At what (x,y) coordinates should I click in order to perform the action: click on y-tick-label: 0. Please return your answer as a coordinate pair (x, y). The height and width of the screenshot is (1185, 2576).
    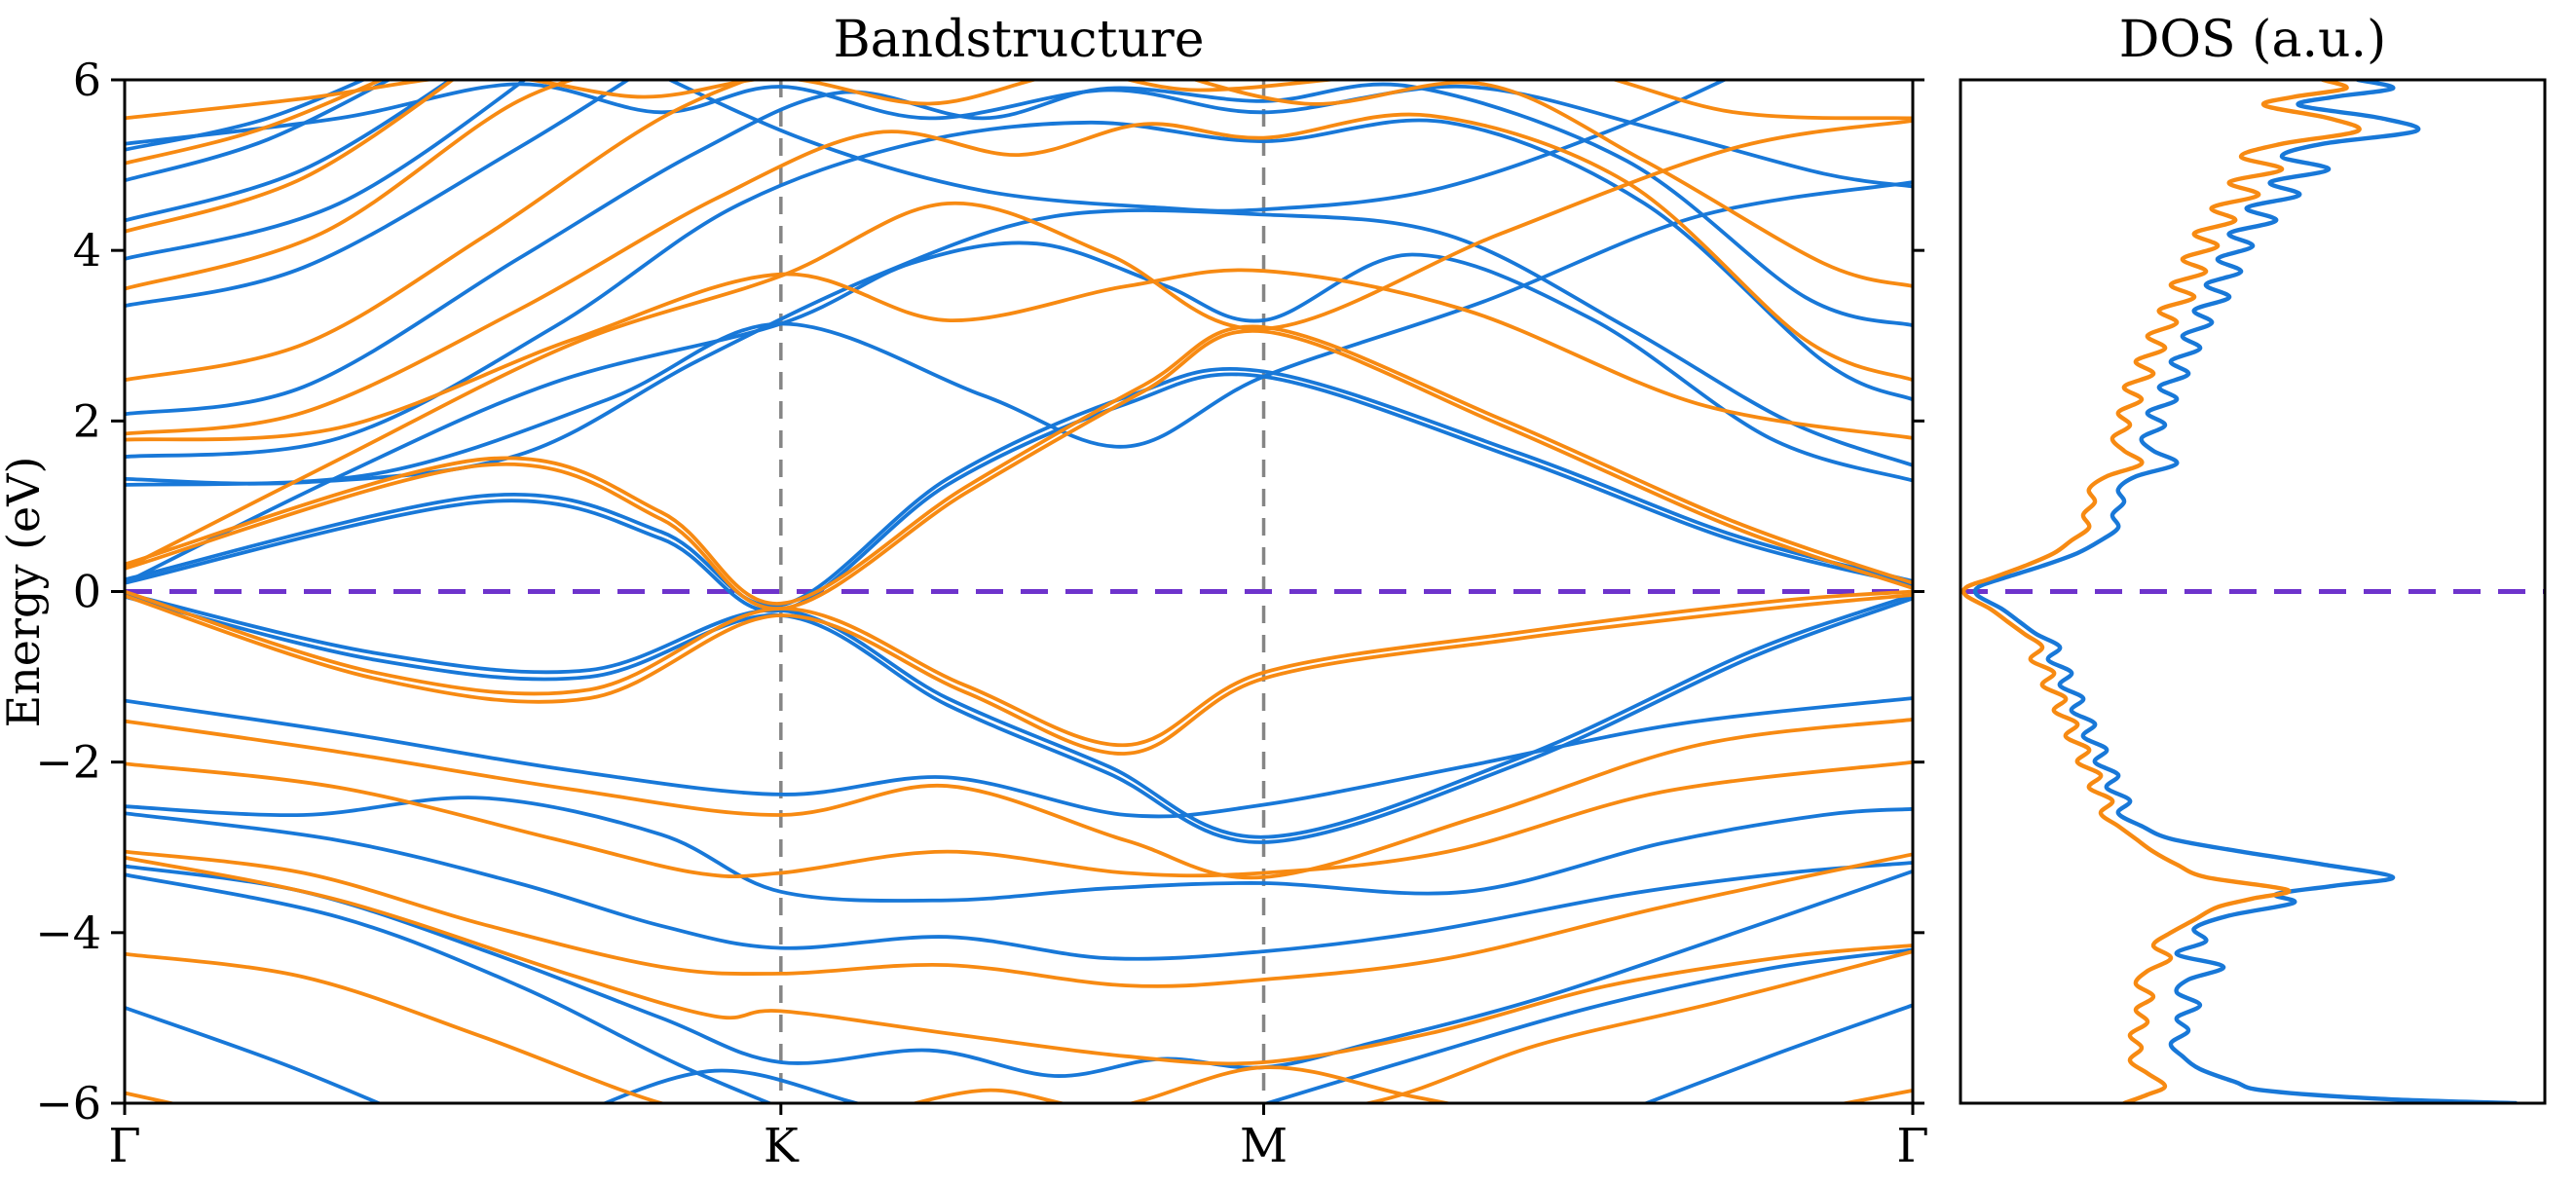
    Looking at the image, I should click on (87, 592).